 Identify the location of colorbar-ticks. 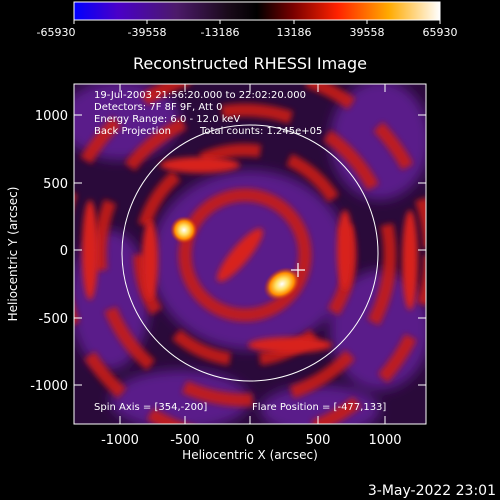
(257, 22).